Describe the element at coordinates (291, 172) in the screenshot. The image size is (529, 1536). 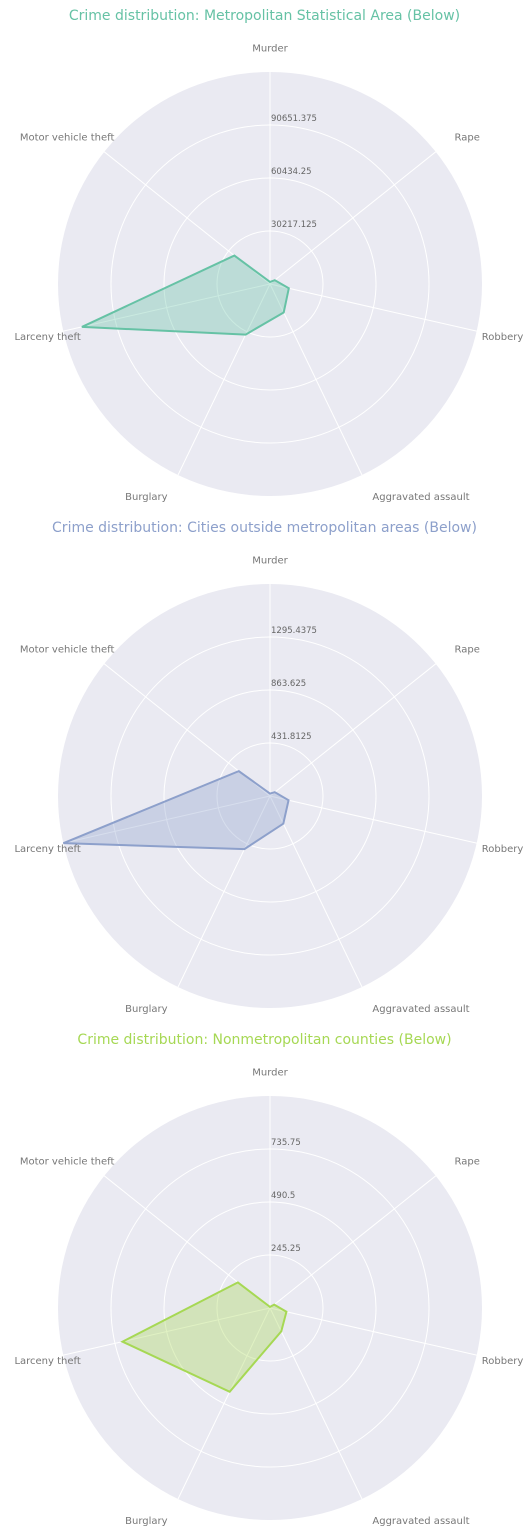
I see `tick-label: 60434.25` at that location.